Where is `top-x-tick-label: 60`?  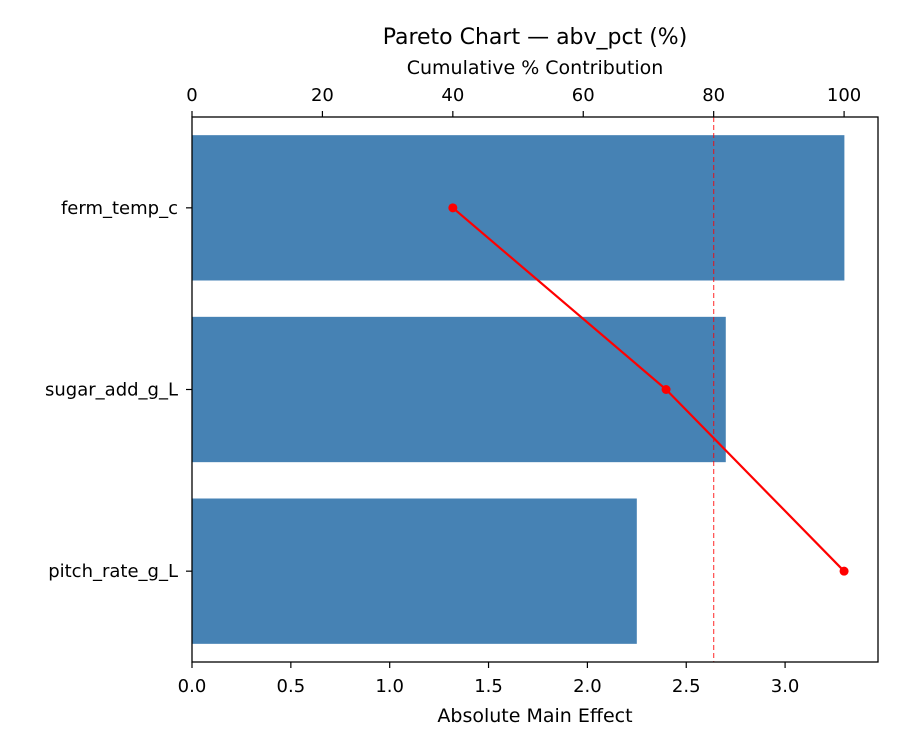 top-x-tick-label: 60 is located at coordinates (583, 95).